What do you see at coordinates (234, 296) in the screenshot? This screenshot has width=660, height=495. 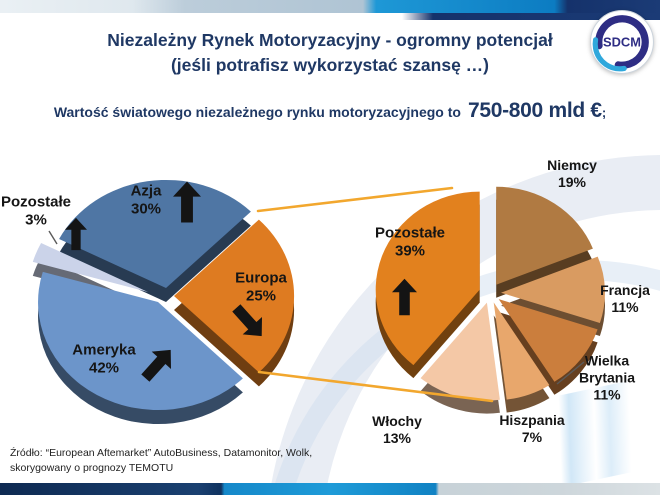 I see `pie-slice-europa` at bounding box center [234, 296].